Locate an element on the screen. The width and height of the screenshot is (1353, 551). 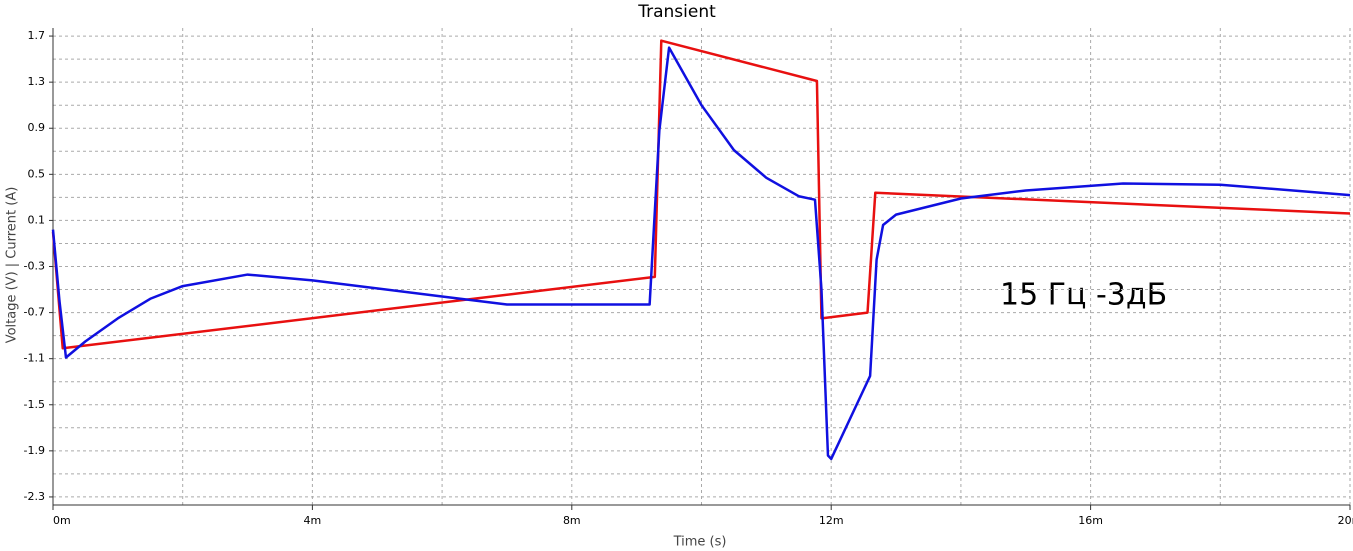
x-tick-label: 16m is located at coordinates (1090, 520).